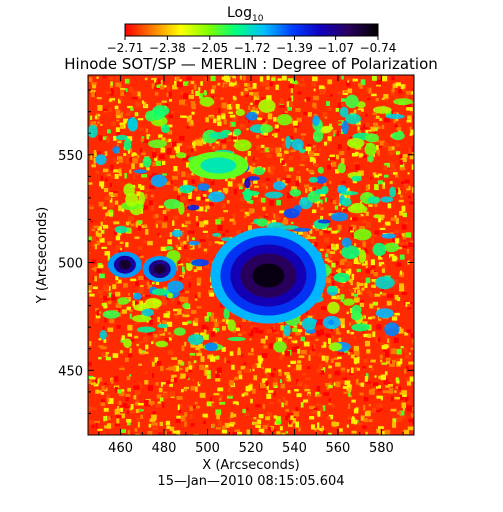 The width and height of the screenshot is (503, 512). Describe the element at coordinates (42, 255) in the screenshot. I see `y-axis-label: Y (Arcseconds)` at that location.